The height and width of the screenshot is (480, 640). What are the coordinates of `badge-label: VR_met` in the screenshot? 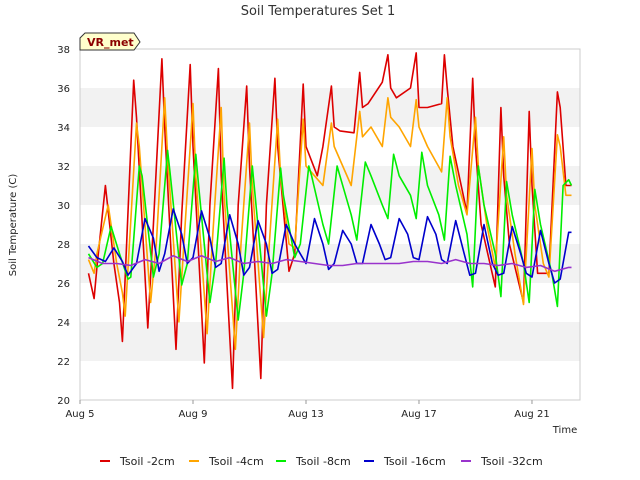 It's located at (110, 42).